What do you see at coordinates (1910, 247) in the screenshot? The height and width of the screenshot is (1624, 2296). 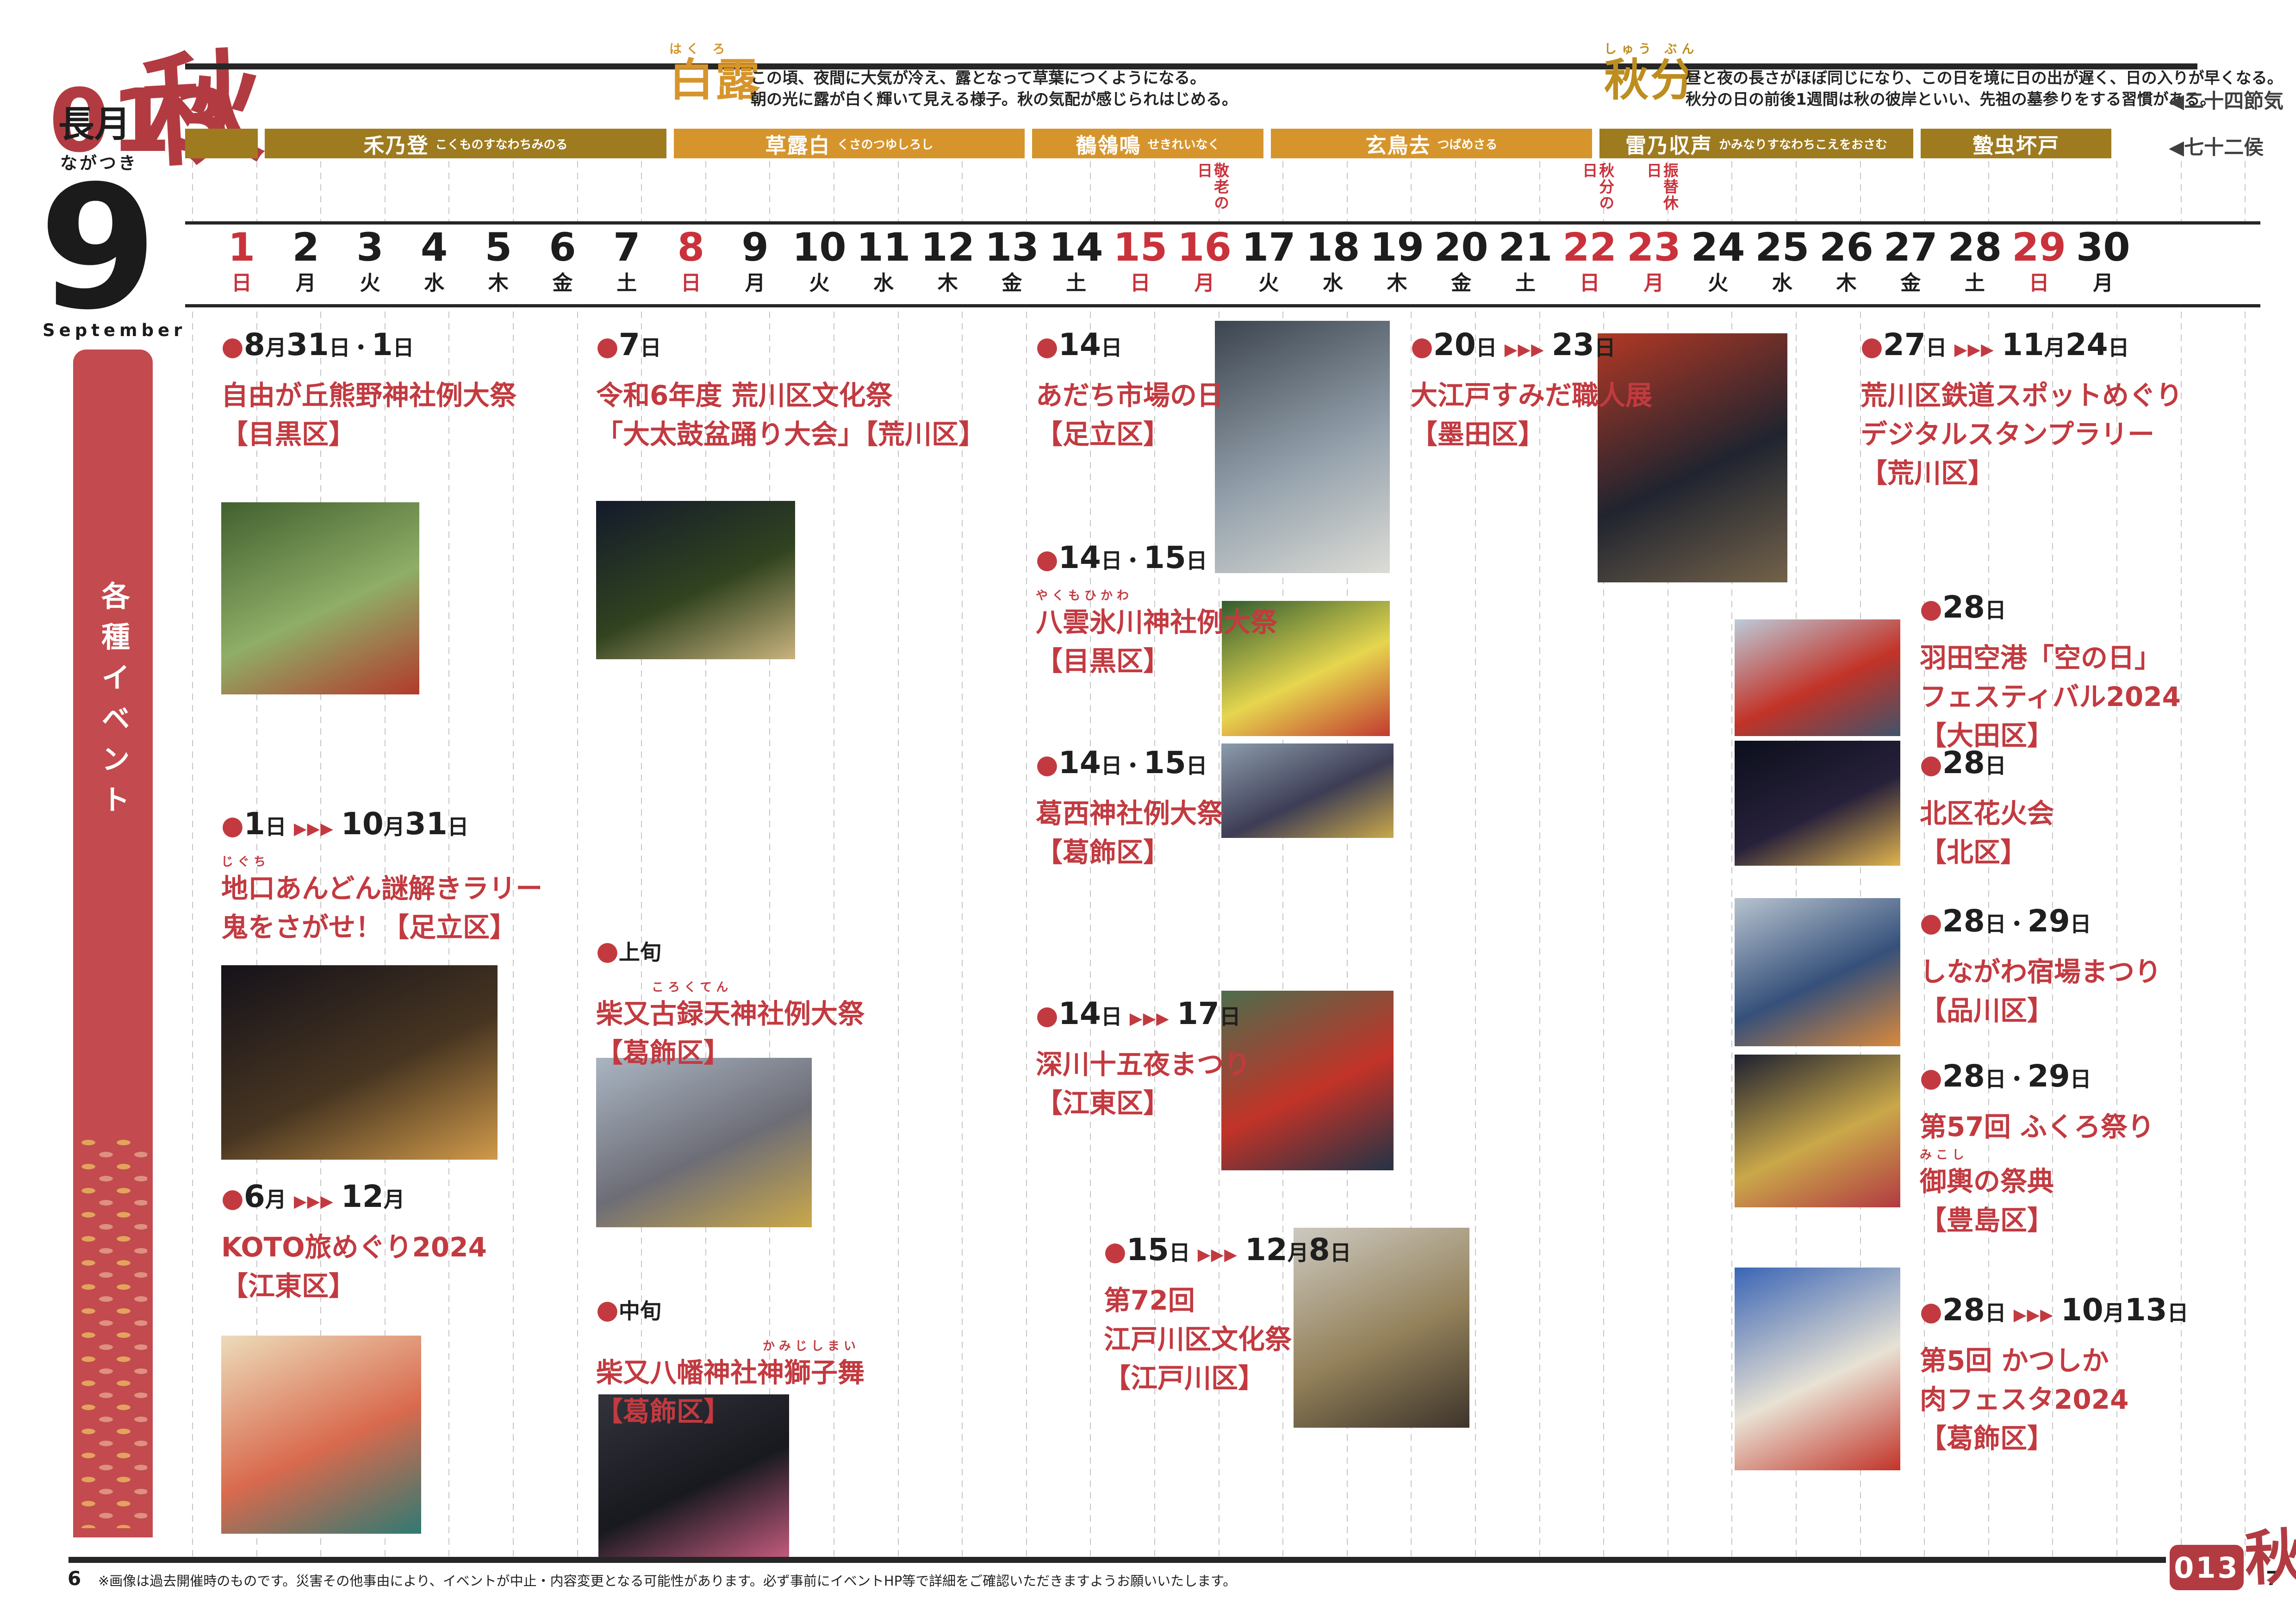 I see `calendar-day-number: 27` at bounding box center [1910, 247].